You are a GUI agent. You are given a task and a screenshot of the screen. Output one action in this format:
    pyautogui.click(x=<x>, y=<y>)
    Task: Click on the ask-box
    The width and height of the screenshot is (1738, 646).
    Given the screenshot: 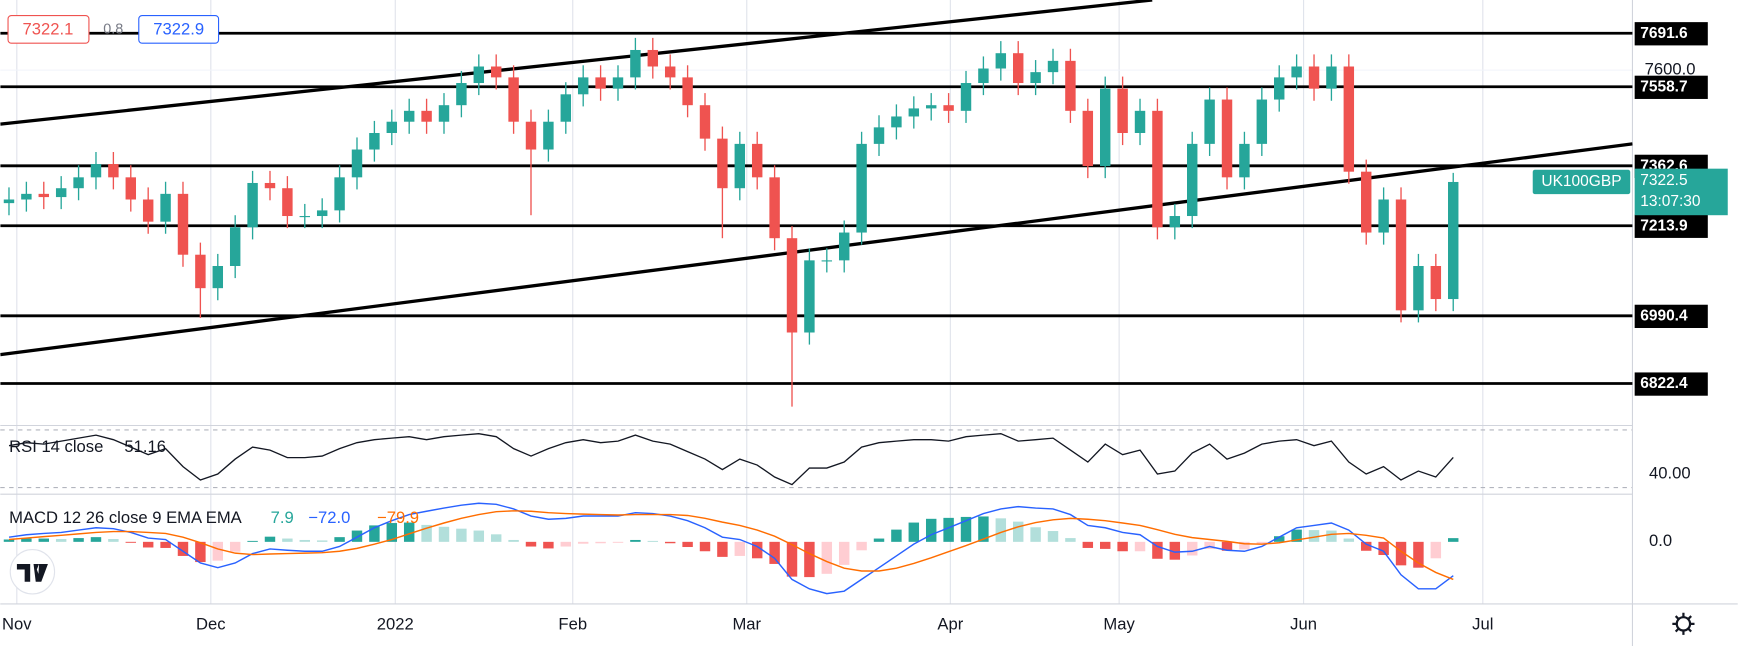 What is the action you would take?
    pyautogui.click(x=179, y=29)
    